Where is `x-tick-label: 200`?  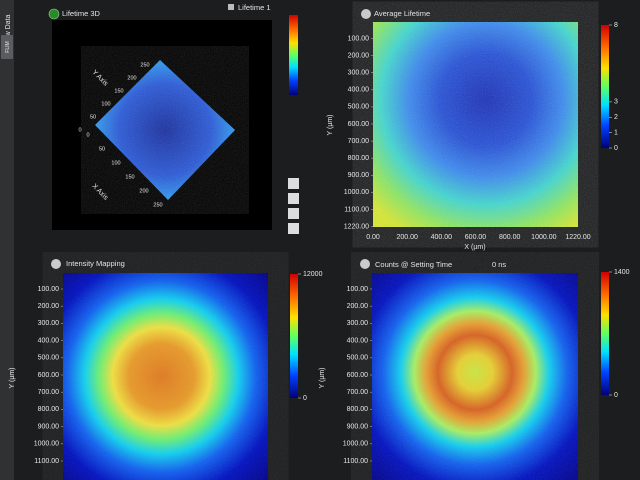 x-tick-label: 200 is located at coordinates (143, 191).